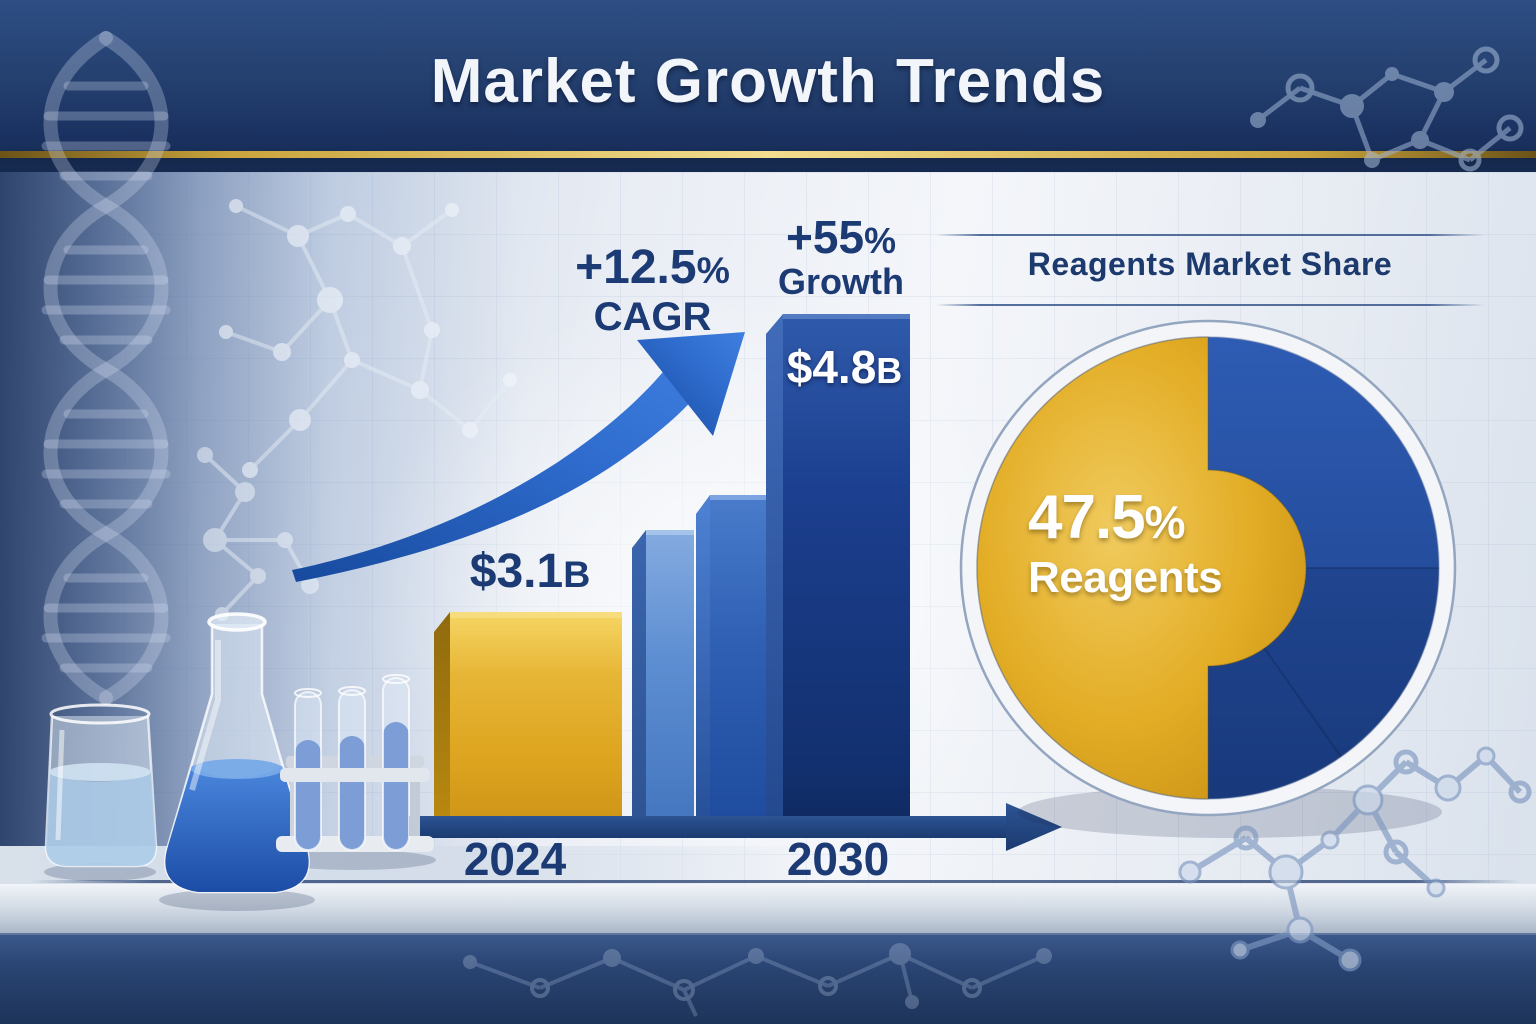 The width and height of the screenshot is (1536, 1024). I want to click on x-axis-label-2030: 2030, so click(838, 859).